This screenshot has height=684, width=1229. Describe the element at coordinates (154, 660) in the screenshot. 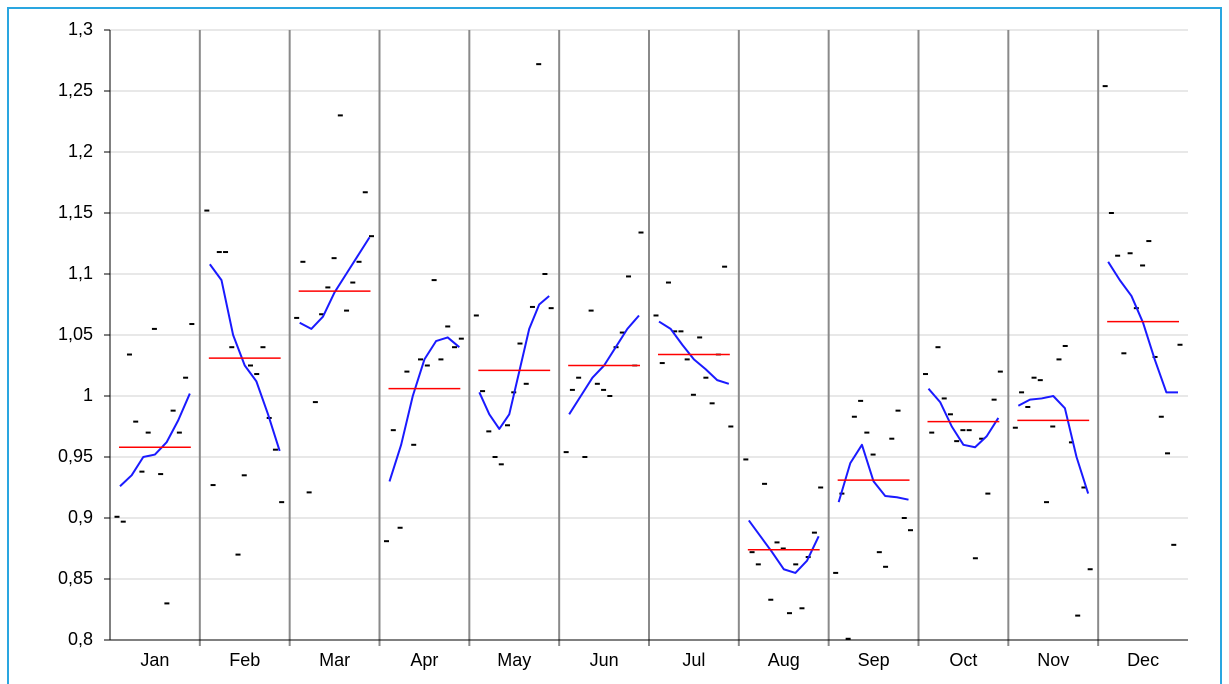

I see `x-tick-label: Jan` at that location.